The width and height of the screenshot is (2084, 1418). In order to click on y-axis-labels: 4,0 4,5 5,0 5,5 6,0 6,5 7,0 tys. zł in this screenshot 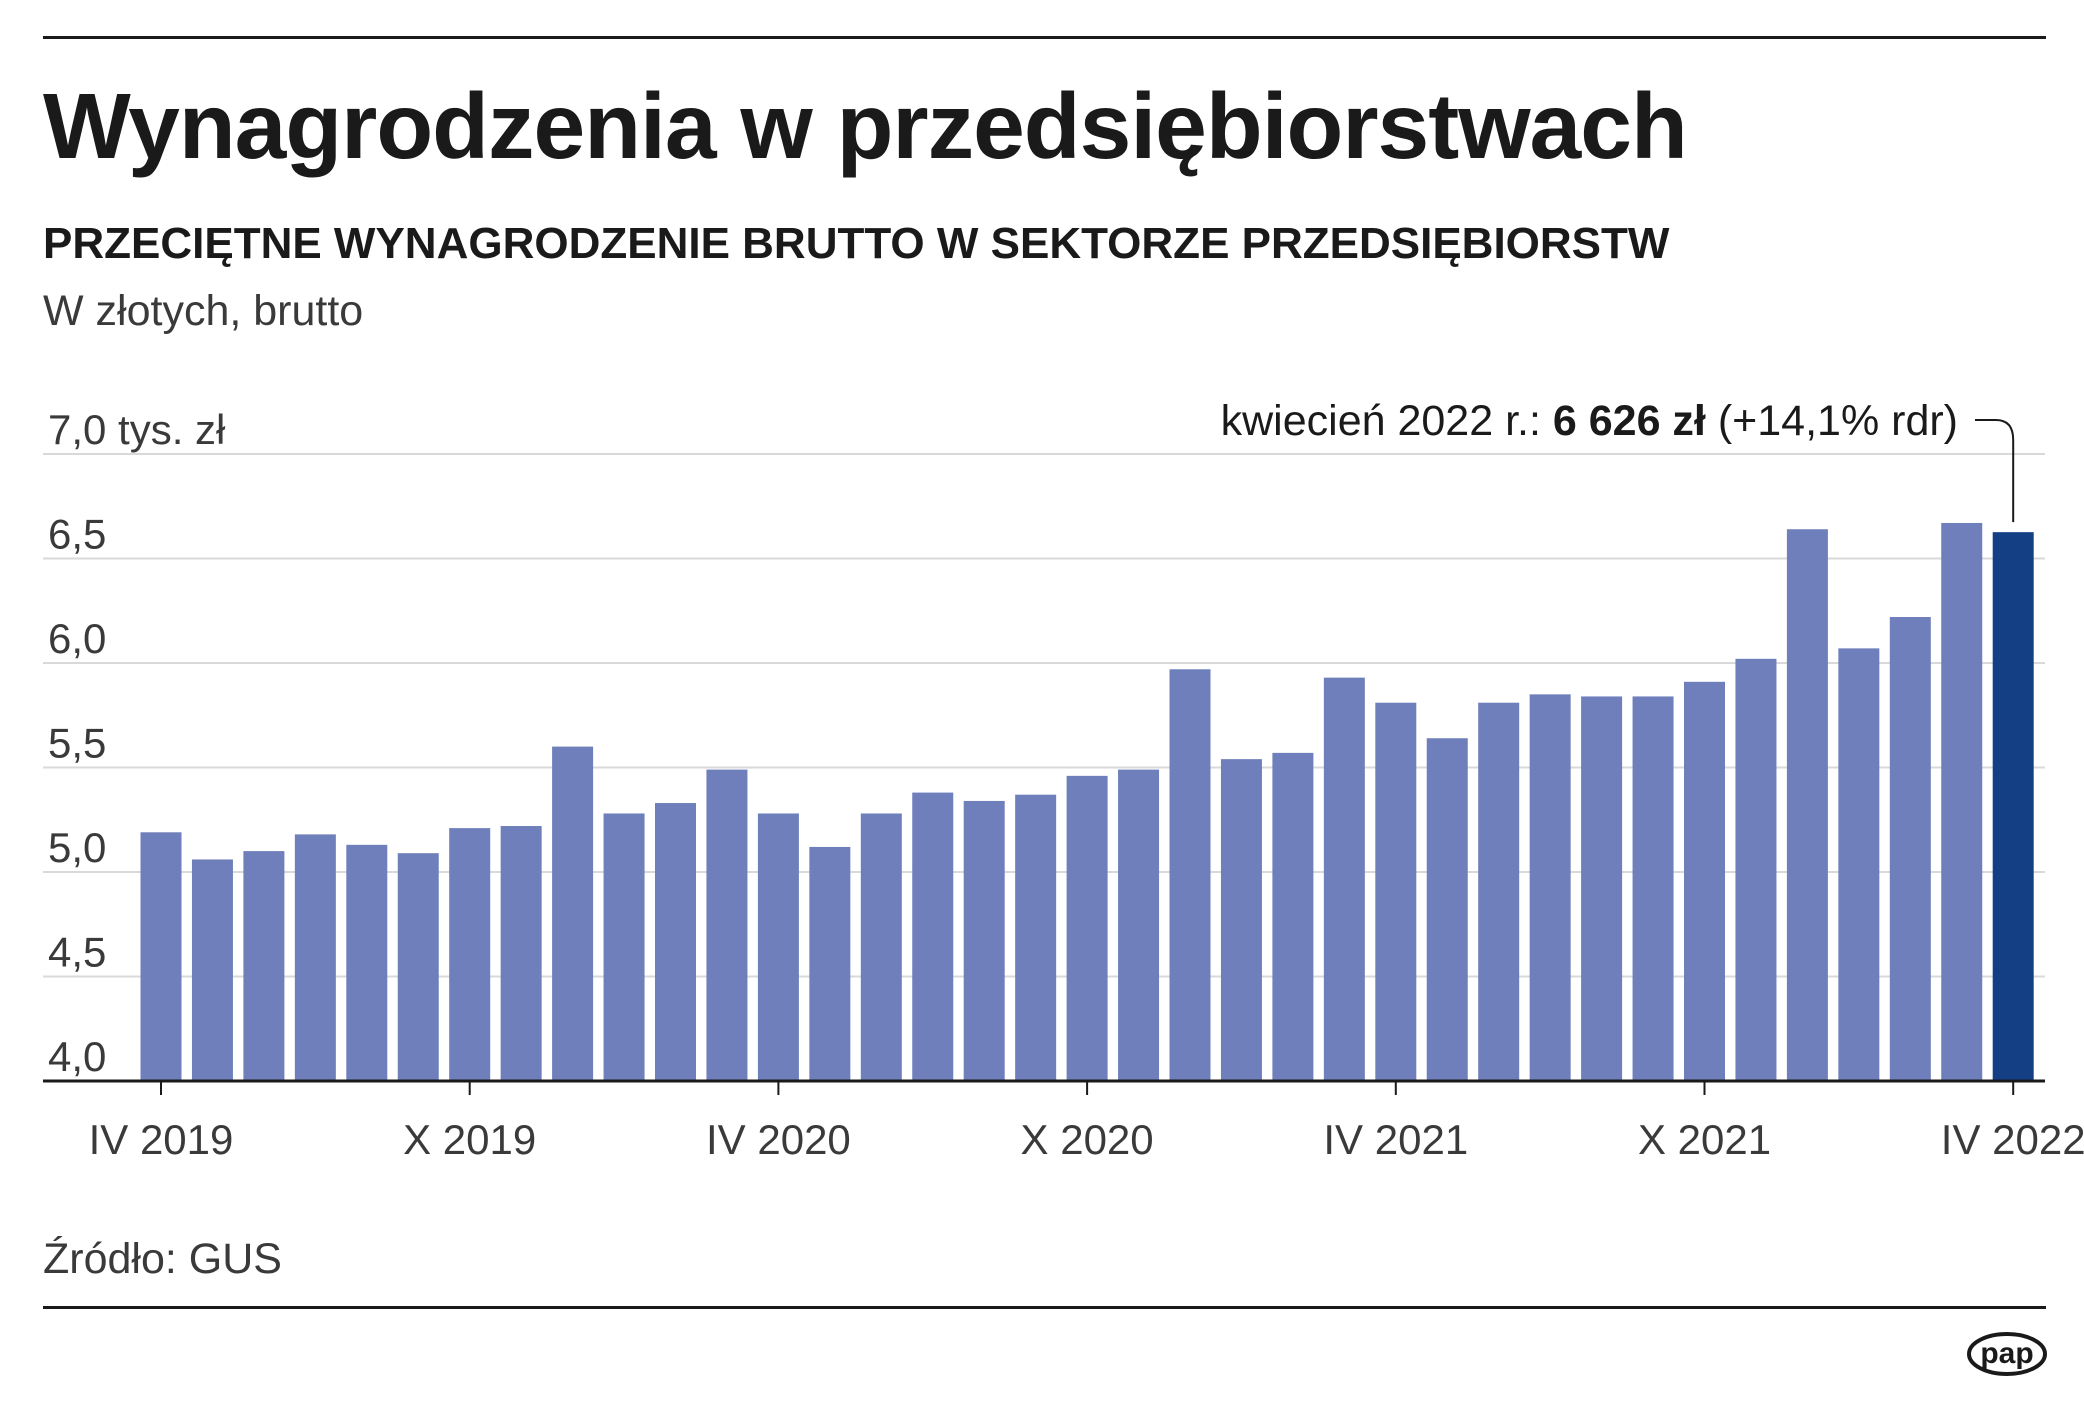, I will do `click(137, 743)`.